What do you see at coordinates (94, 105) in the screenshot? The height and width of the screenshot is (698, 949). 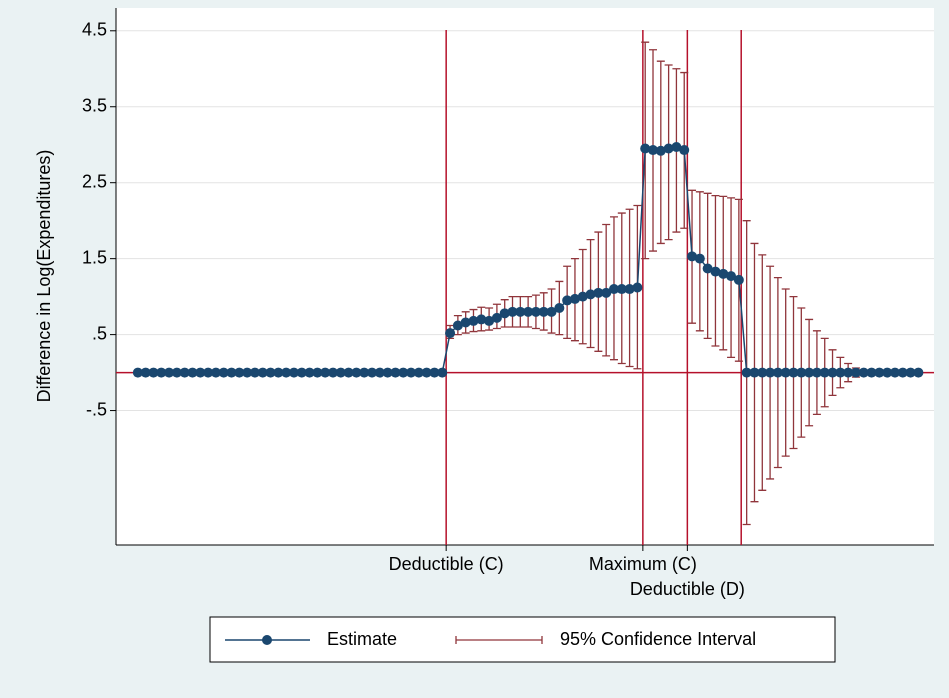 I see `y-tick-label: 3.5` at bounding box center [94, 105].